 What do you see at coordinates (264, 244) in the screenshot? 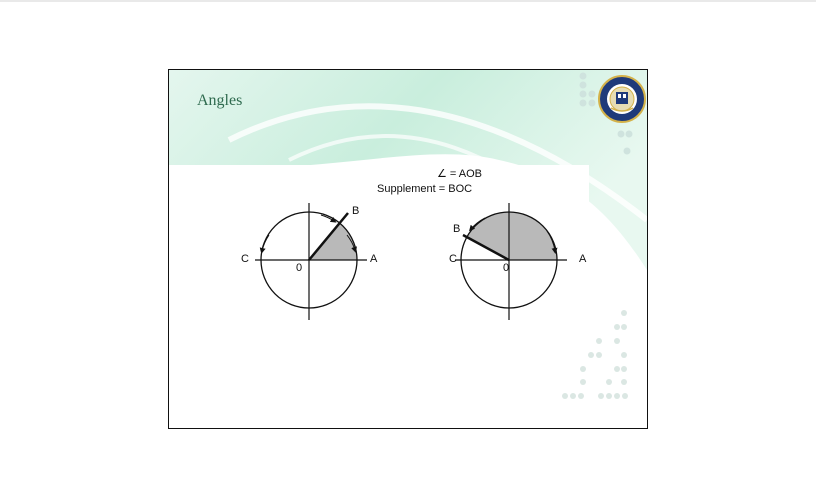
I see `arrow-to-c` at bounding box center [264, 244].